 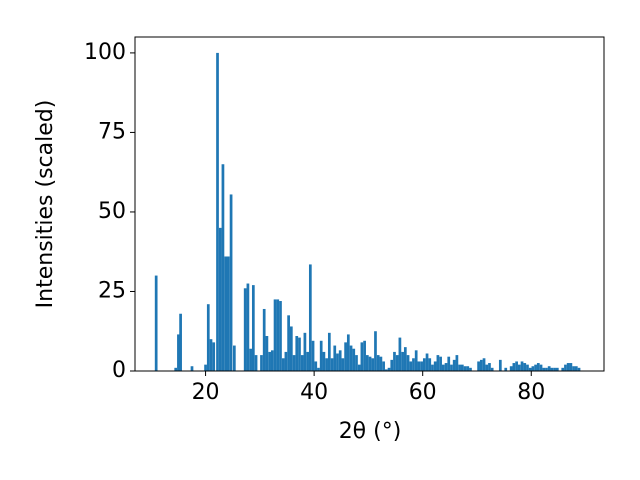 What do you see at coordinates (119, 370) in the screenshot?
I see `y-tick-label: 0` at bounding box center [119, 370].